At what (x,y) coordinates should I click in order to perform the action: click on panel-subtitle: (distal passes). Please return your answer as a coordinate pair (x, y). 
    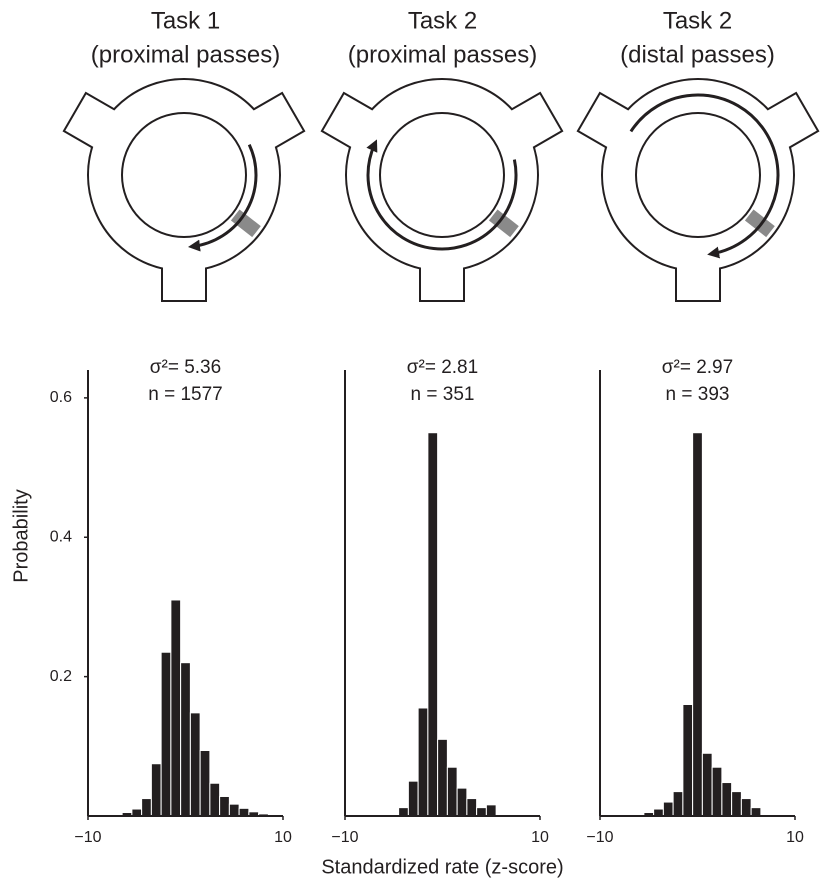
    Looking at the image, I should click on (697, 54).